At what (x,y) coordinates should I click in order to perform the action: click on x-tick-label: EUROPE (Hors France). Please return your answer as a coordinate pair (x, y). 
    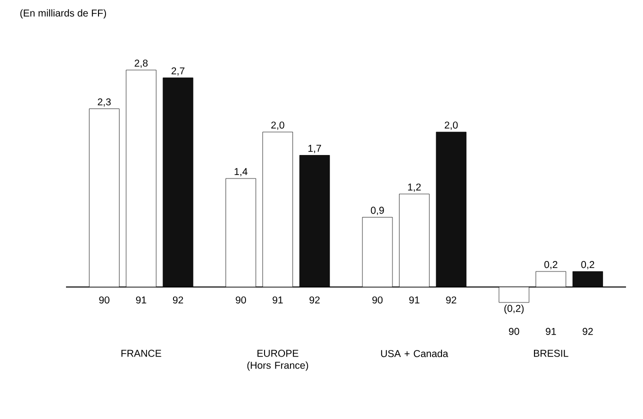
    Looking at the image, I should click on (277, 360).